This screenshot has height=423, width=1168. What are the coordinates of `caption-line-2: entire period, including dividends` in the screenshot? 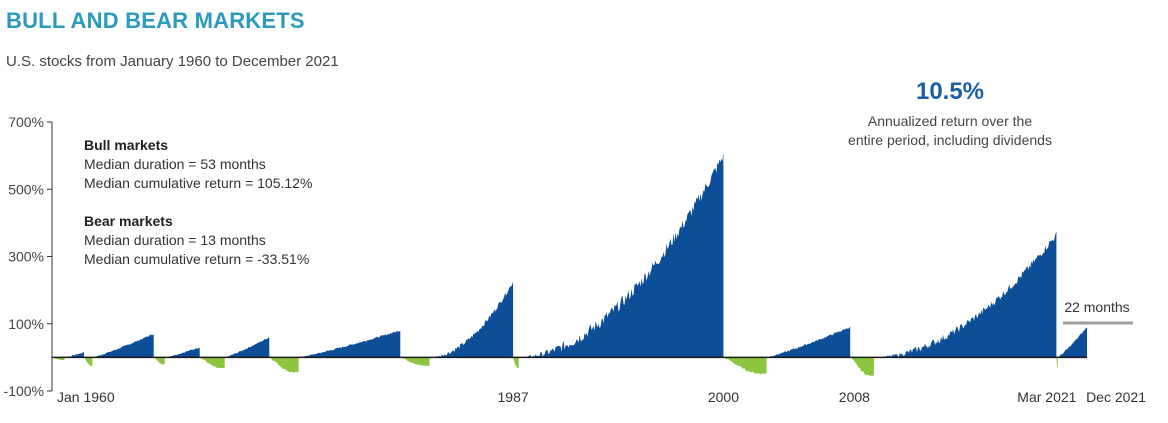 It's located at (950, 140).